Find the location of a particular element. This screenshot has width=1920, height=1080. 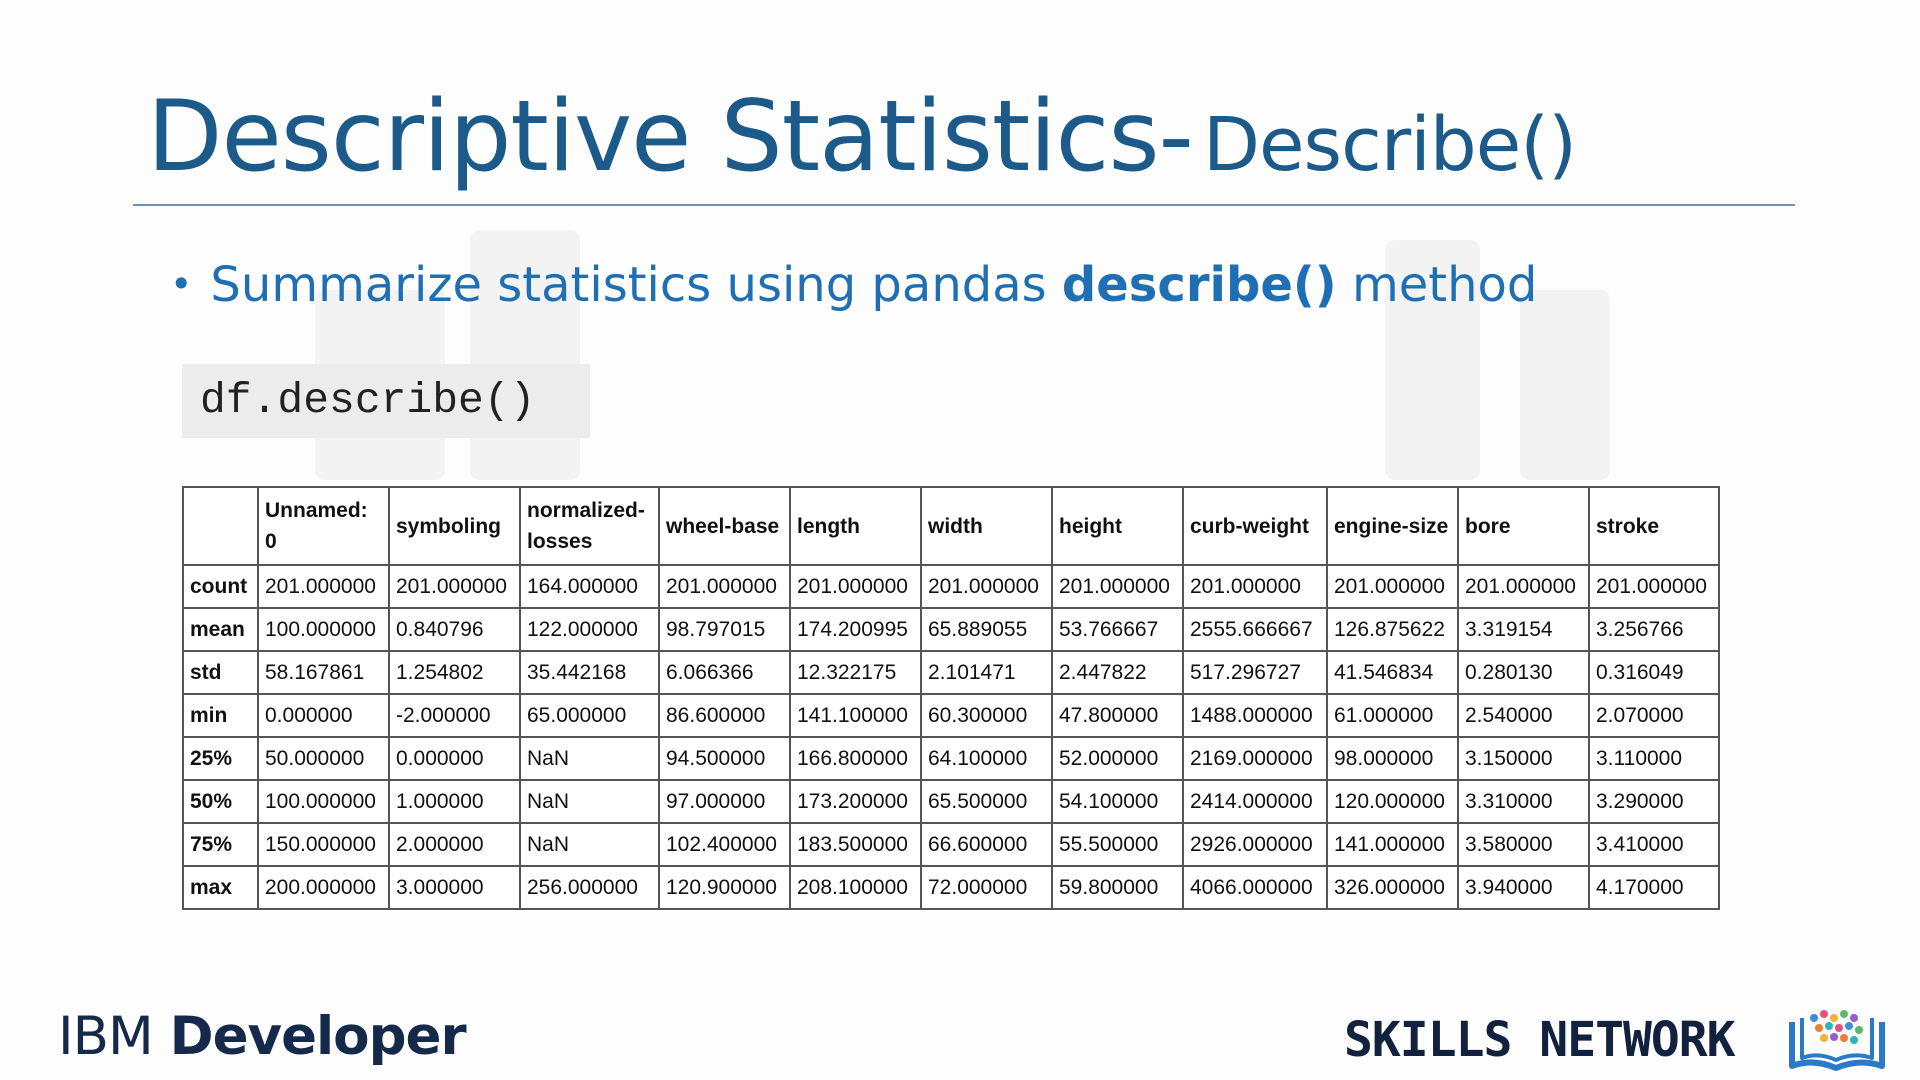

table-cell: 208.100000 is located at coordinates (855, 887).